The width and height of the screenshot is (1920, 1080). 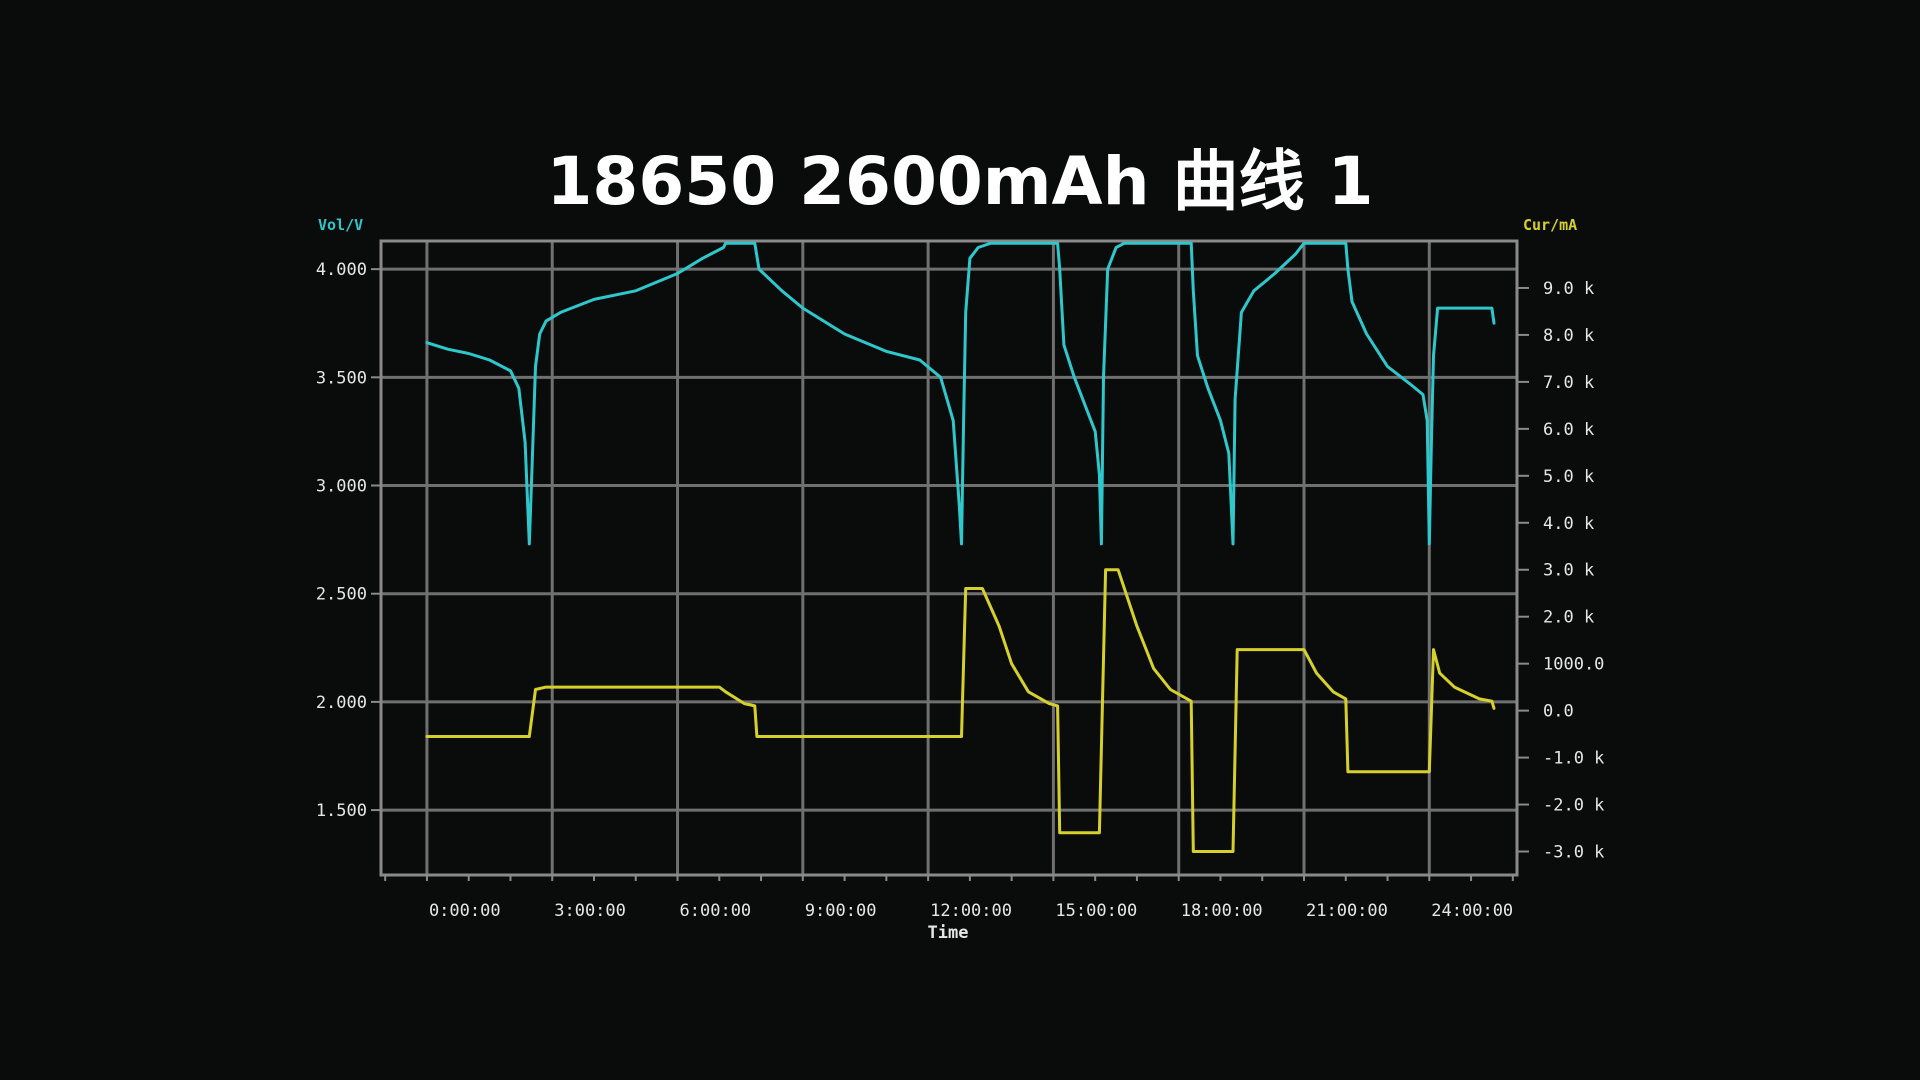 What do you see at coordinates (948, 933) in the screenshot?
I see `x-axis-label: Time` at bounding box center [948, 933].